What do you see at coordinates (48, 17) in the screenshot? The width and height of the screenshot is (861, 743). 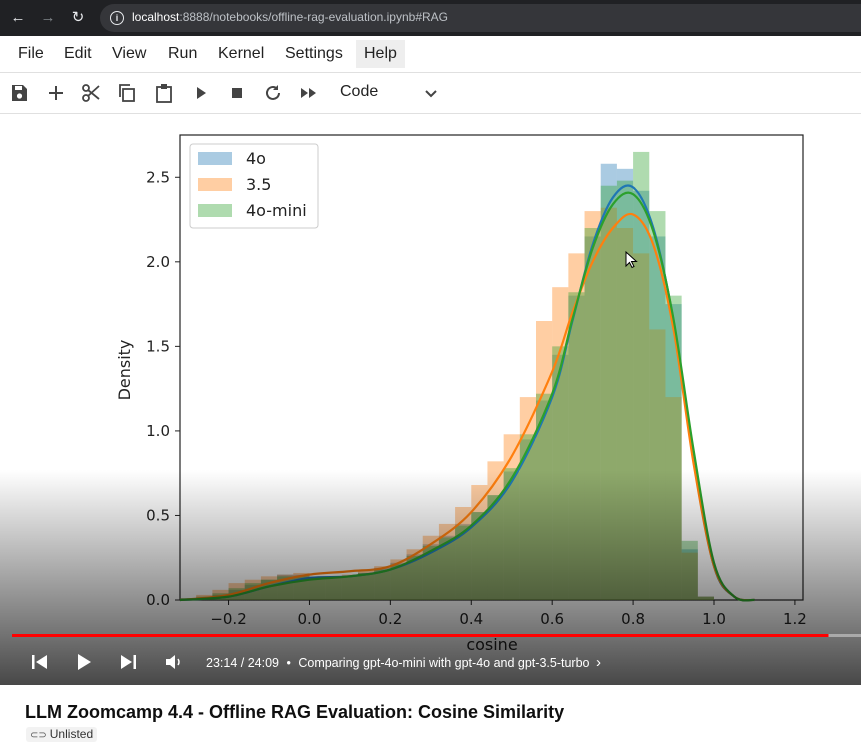 I see `forward-arrow-icon: →` at bounding box center [48, 17].